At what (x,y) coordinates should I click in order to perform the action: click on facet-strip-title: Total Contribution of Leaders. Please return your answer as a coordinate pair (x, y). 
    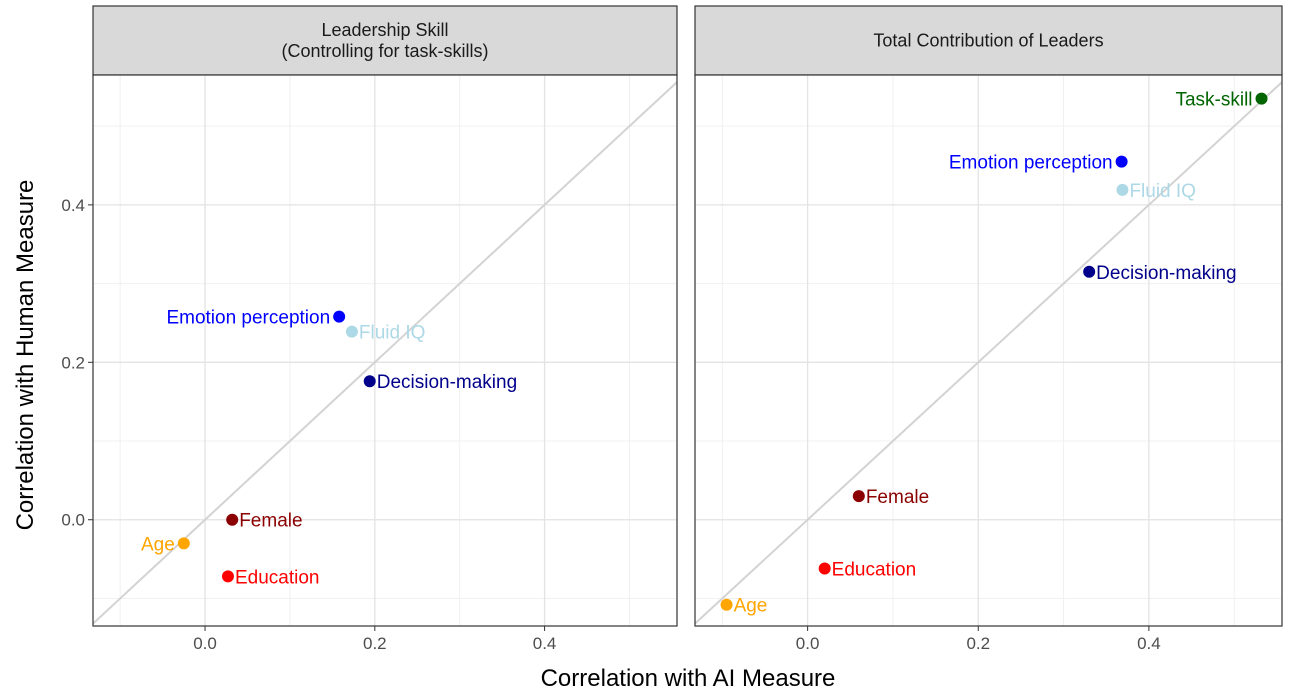
    Looking at the image, I should click on (988, 41).